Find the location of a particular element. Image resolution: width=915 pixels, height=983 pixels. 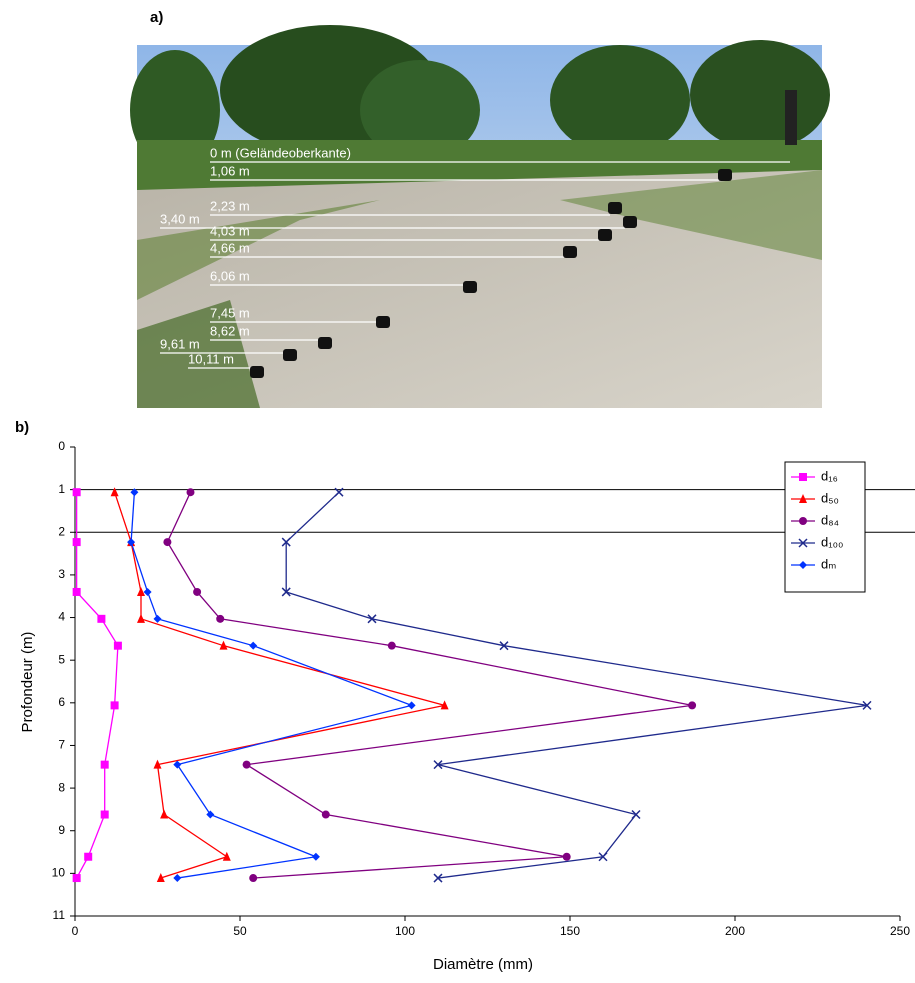

y-tick-label: 1 is located at coordinates (61, 489).